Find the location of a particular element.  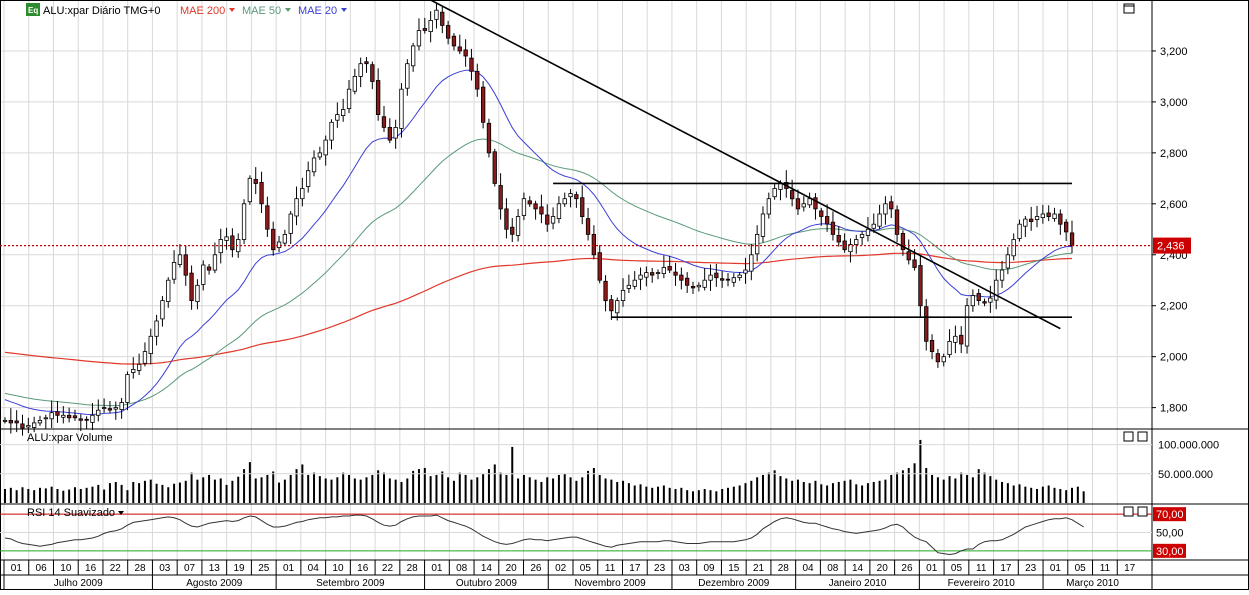

day-tick-label: 03 is located at coordinates (685, 568).